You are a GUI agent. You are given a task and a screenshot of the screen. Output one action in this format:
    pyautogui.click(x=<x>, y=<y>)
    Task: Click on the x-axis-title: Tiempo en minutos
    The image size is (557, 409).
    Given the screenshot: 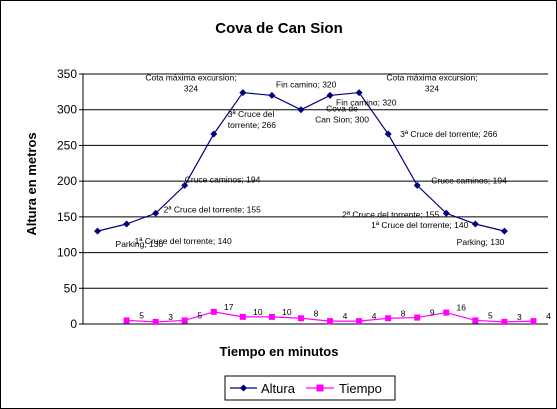 What is the action you would take?
    pyautogui.click(x=279, y=351)
    